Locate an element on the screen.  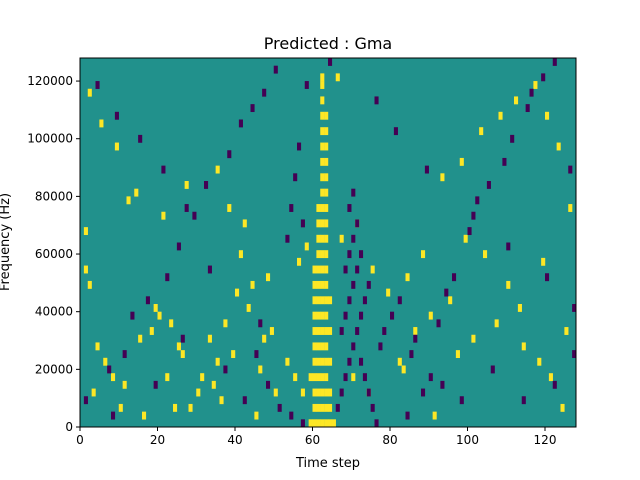
x-axis-label: Time step is located at coordinates (327, 463).